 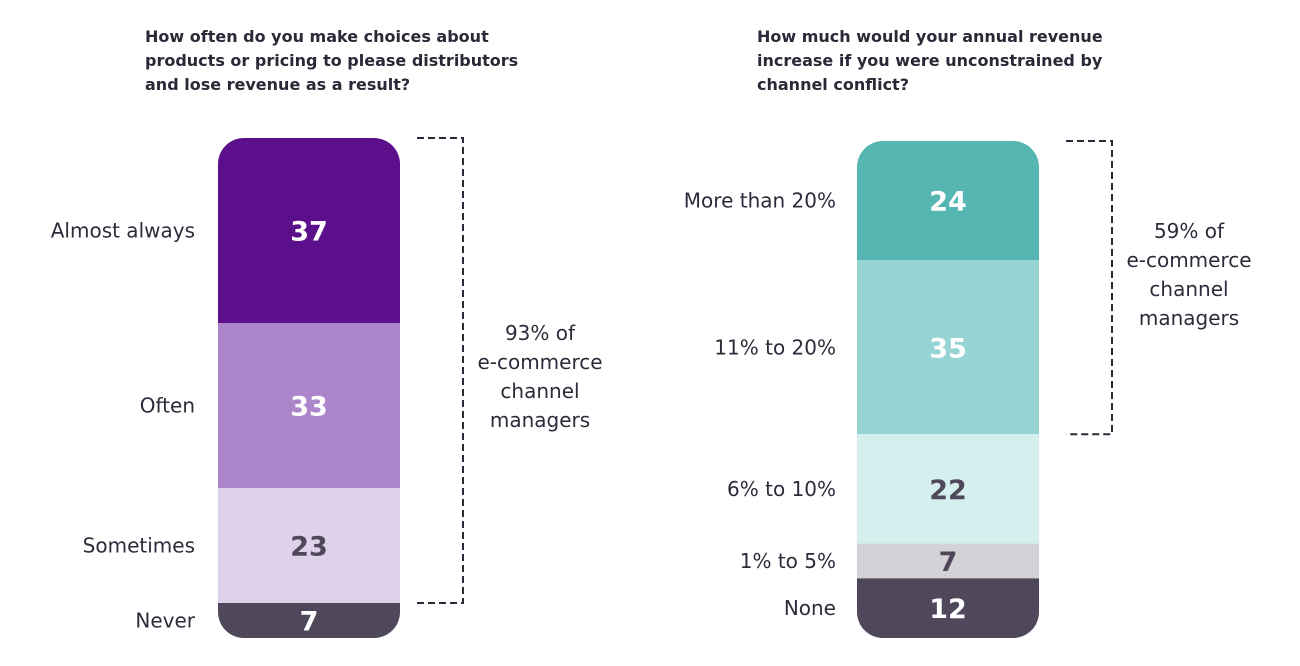 What do you see at coordinates (781, 489) in the screenshot?
I see `category-label: 6% to 10%` at bounding box center [781, 489].